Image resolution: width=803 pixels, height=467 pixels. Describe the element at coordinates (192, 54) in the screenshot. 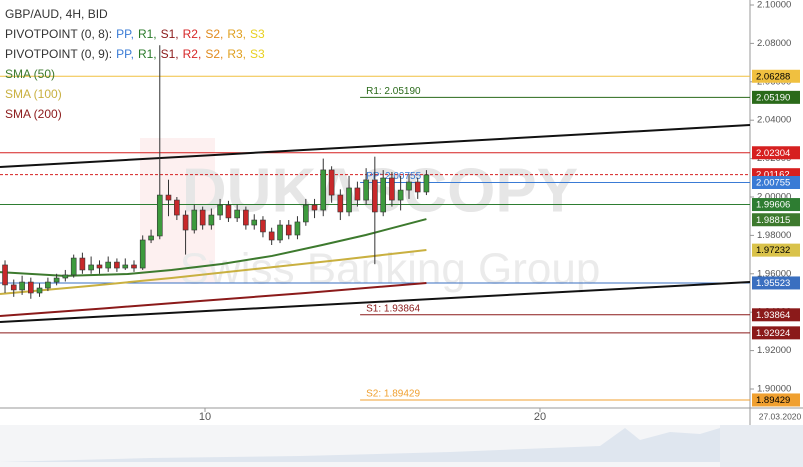

I see `legend-item: R2,` at that location.